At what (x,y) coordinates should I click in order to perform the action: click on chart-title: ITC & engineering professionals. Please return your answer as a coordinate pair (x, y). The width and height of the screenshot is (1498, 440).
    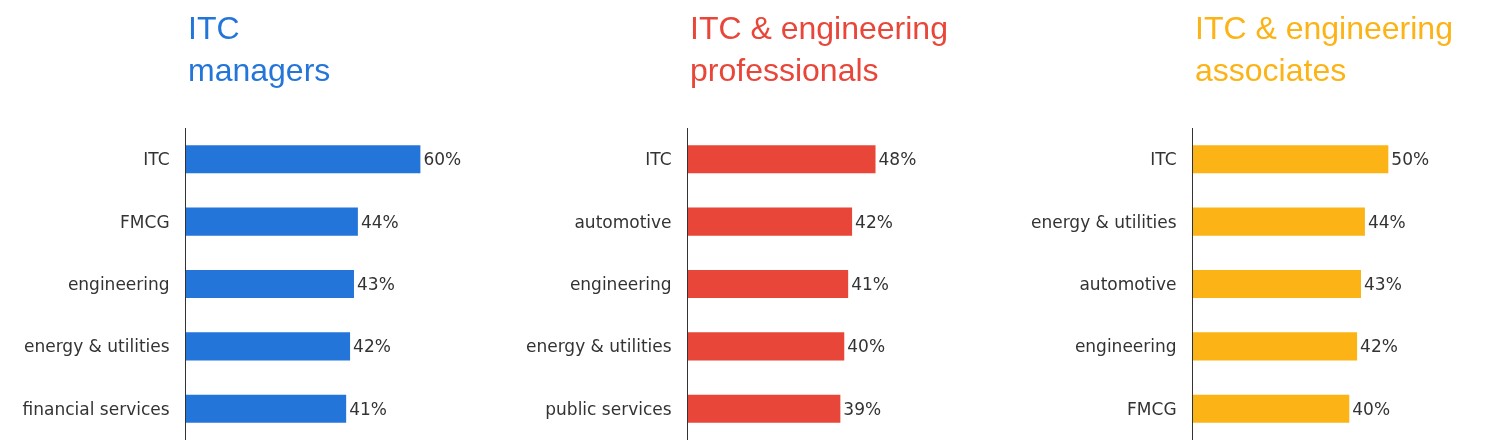
    Looking at the image, I should click on (819, 49).